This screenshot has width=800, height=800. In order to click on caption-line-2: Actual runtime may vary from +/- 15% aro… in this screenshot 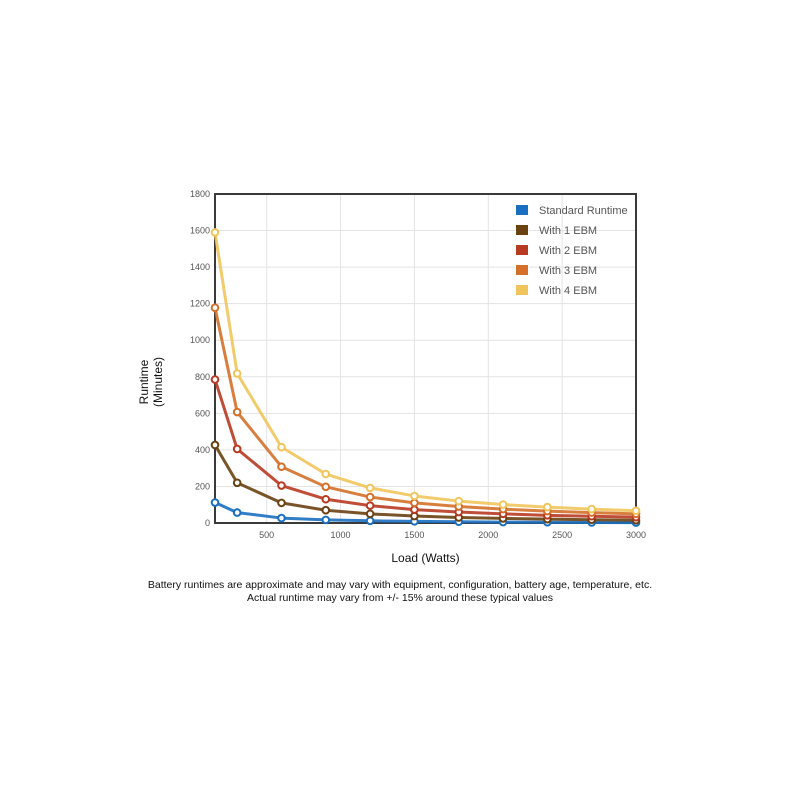, I will do `click(400, 598)`.